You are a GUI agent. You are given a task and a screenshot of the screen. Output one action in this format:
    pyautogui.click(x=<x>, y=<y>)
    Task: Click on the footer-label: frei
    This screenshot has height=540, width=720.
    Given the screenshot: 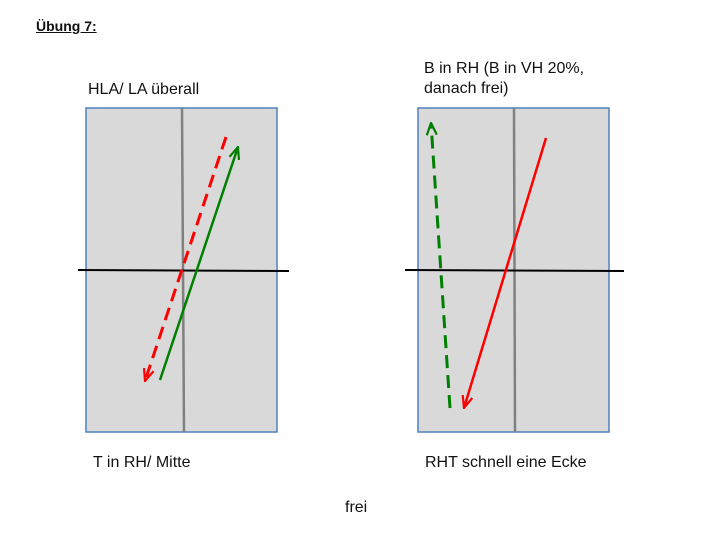 What is the action you would take?
    pyautogui.click(x=356, y=507)
    